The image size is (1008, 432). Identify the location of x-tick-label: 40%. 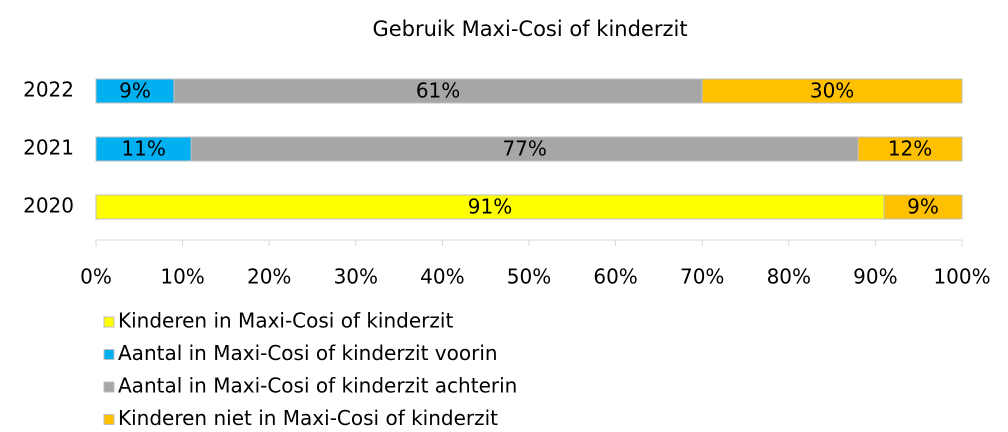
(442, 277).